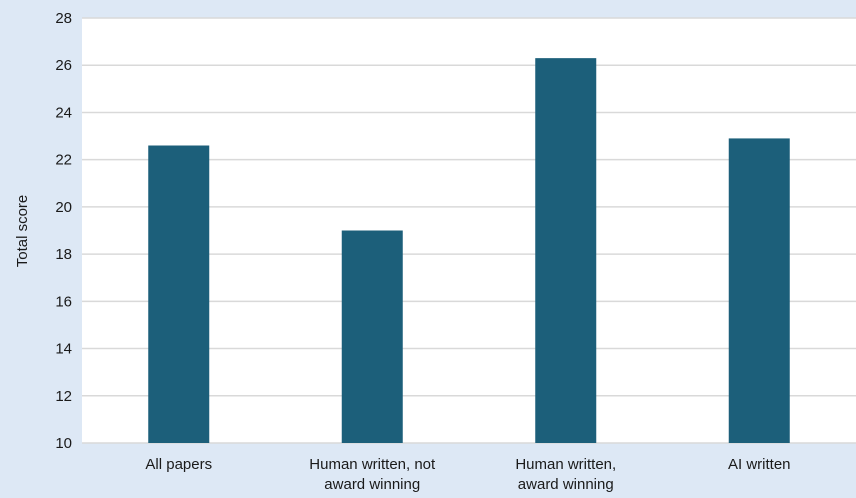 The image size is (856, 498). Describe the element at coordinates (63, 396) in the screenshot. I see `y-tick-label: 12` at that location.